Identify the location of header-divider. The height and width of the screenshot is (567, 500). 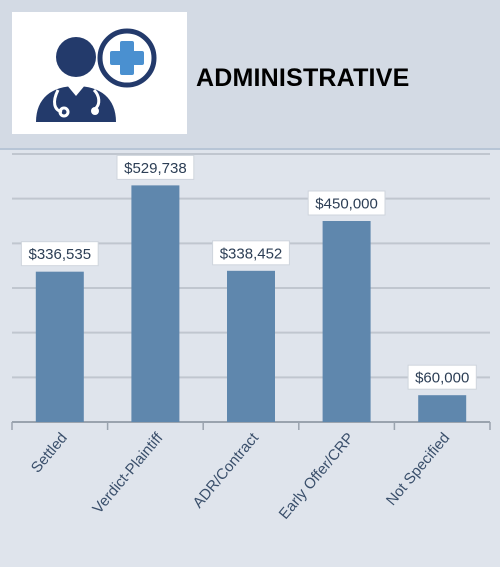
(250, 149).